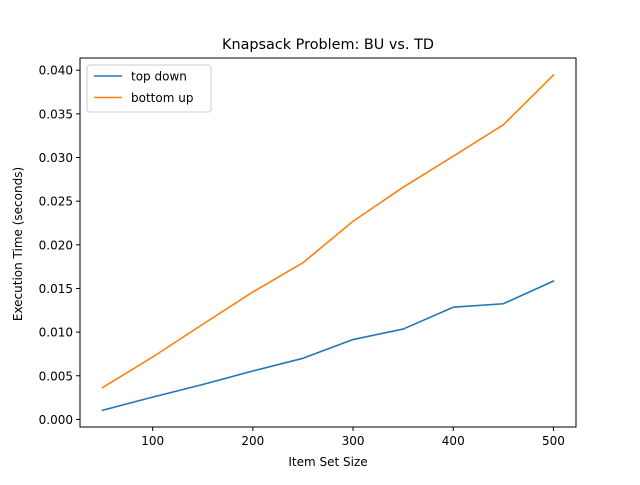 The height and width of the screenshot is (485, 640). Describe the element at coordinates (56, 202) in the screenshot. I see `y-tick-label: 0.025` at that location.